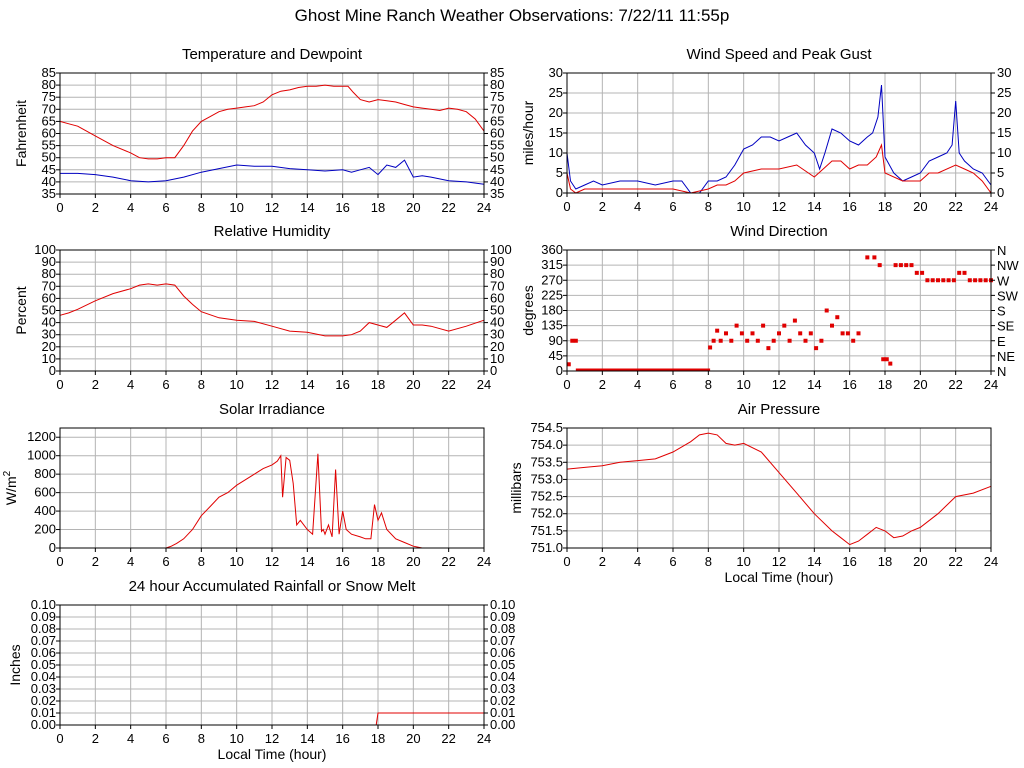  Describe the element at coordinates (272, 54) in the screenshot. I see `chart-title: Temperature and Dewpoint` at that location.